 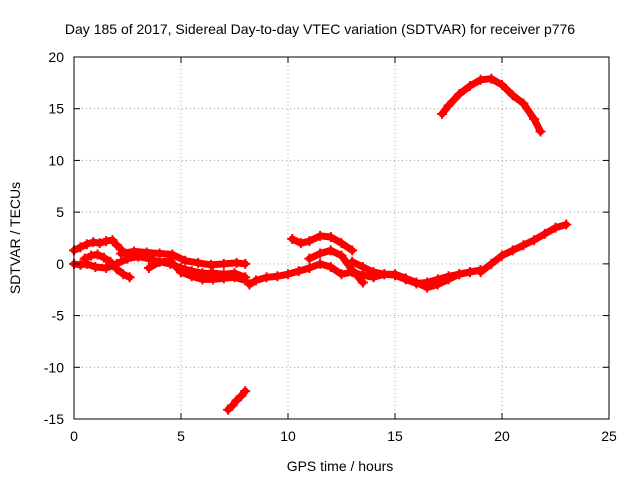 What do you see at coordinates (340, 466) in the screenshot?
I see `x-axis-label: GPS time / hours` at bounding box center [340, 466].